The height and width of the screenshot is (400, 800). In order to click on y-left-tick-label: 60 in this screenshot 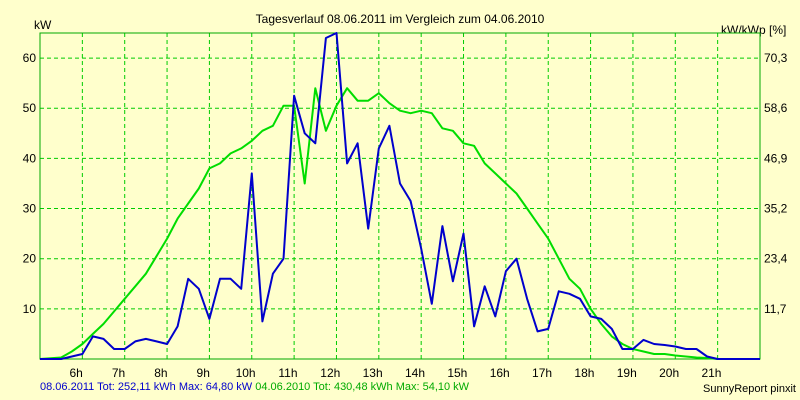, I will do `click(30, 58)`.